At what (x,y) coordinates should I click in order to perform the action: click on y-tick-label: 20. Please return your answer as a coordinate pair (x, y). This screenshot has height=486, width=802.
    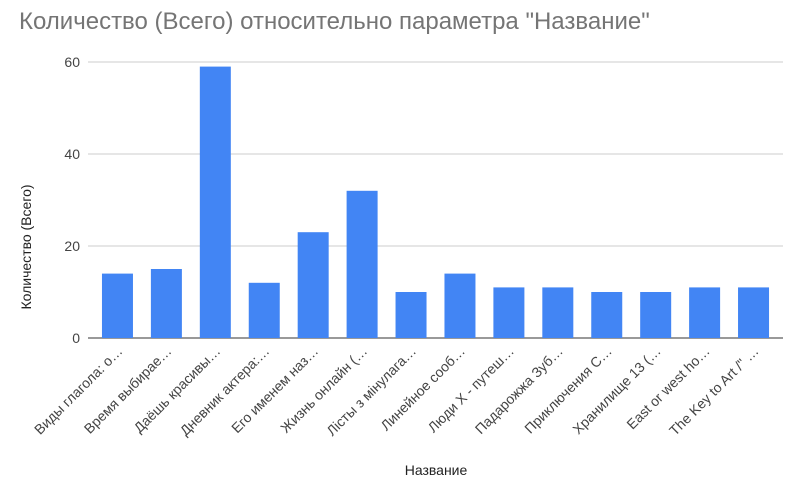
    Looking at the image, I should click on (72, 246).